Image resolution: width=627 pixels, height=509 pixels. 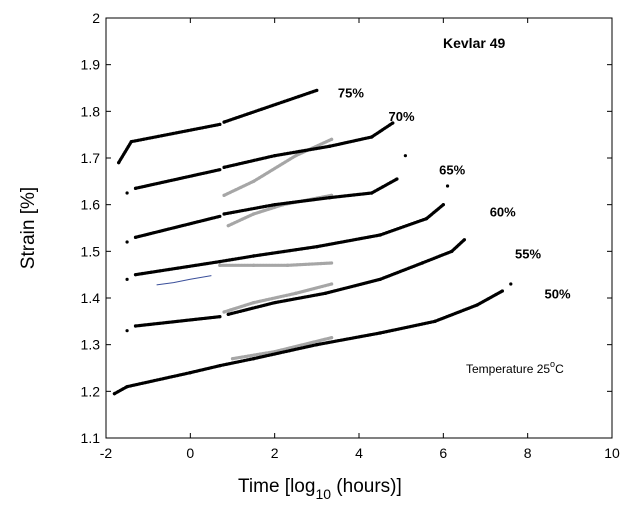 What do you see at coordinates (91, 205) in the screenshot?
I see `y-tick-label: 1.6` at bounding box center [91, 205].